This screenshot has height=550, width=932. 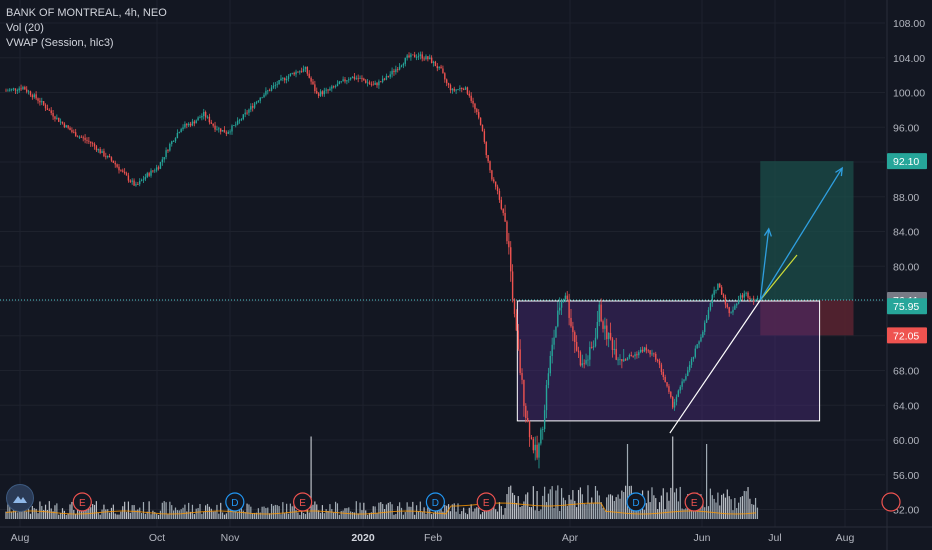 What do you see at coordinates (891, 502) in the screenshot?
I see `earnings-marker-offscreen` at bounding box center [891, 502].